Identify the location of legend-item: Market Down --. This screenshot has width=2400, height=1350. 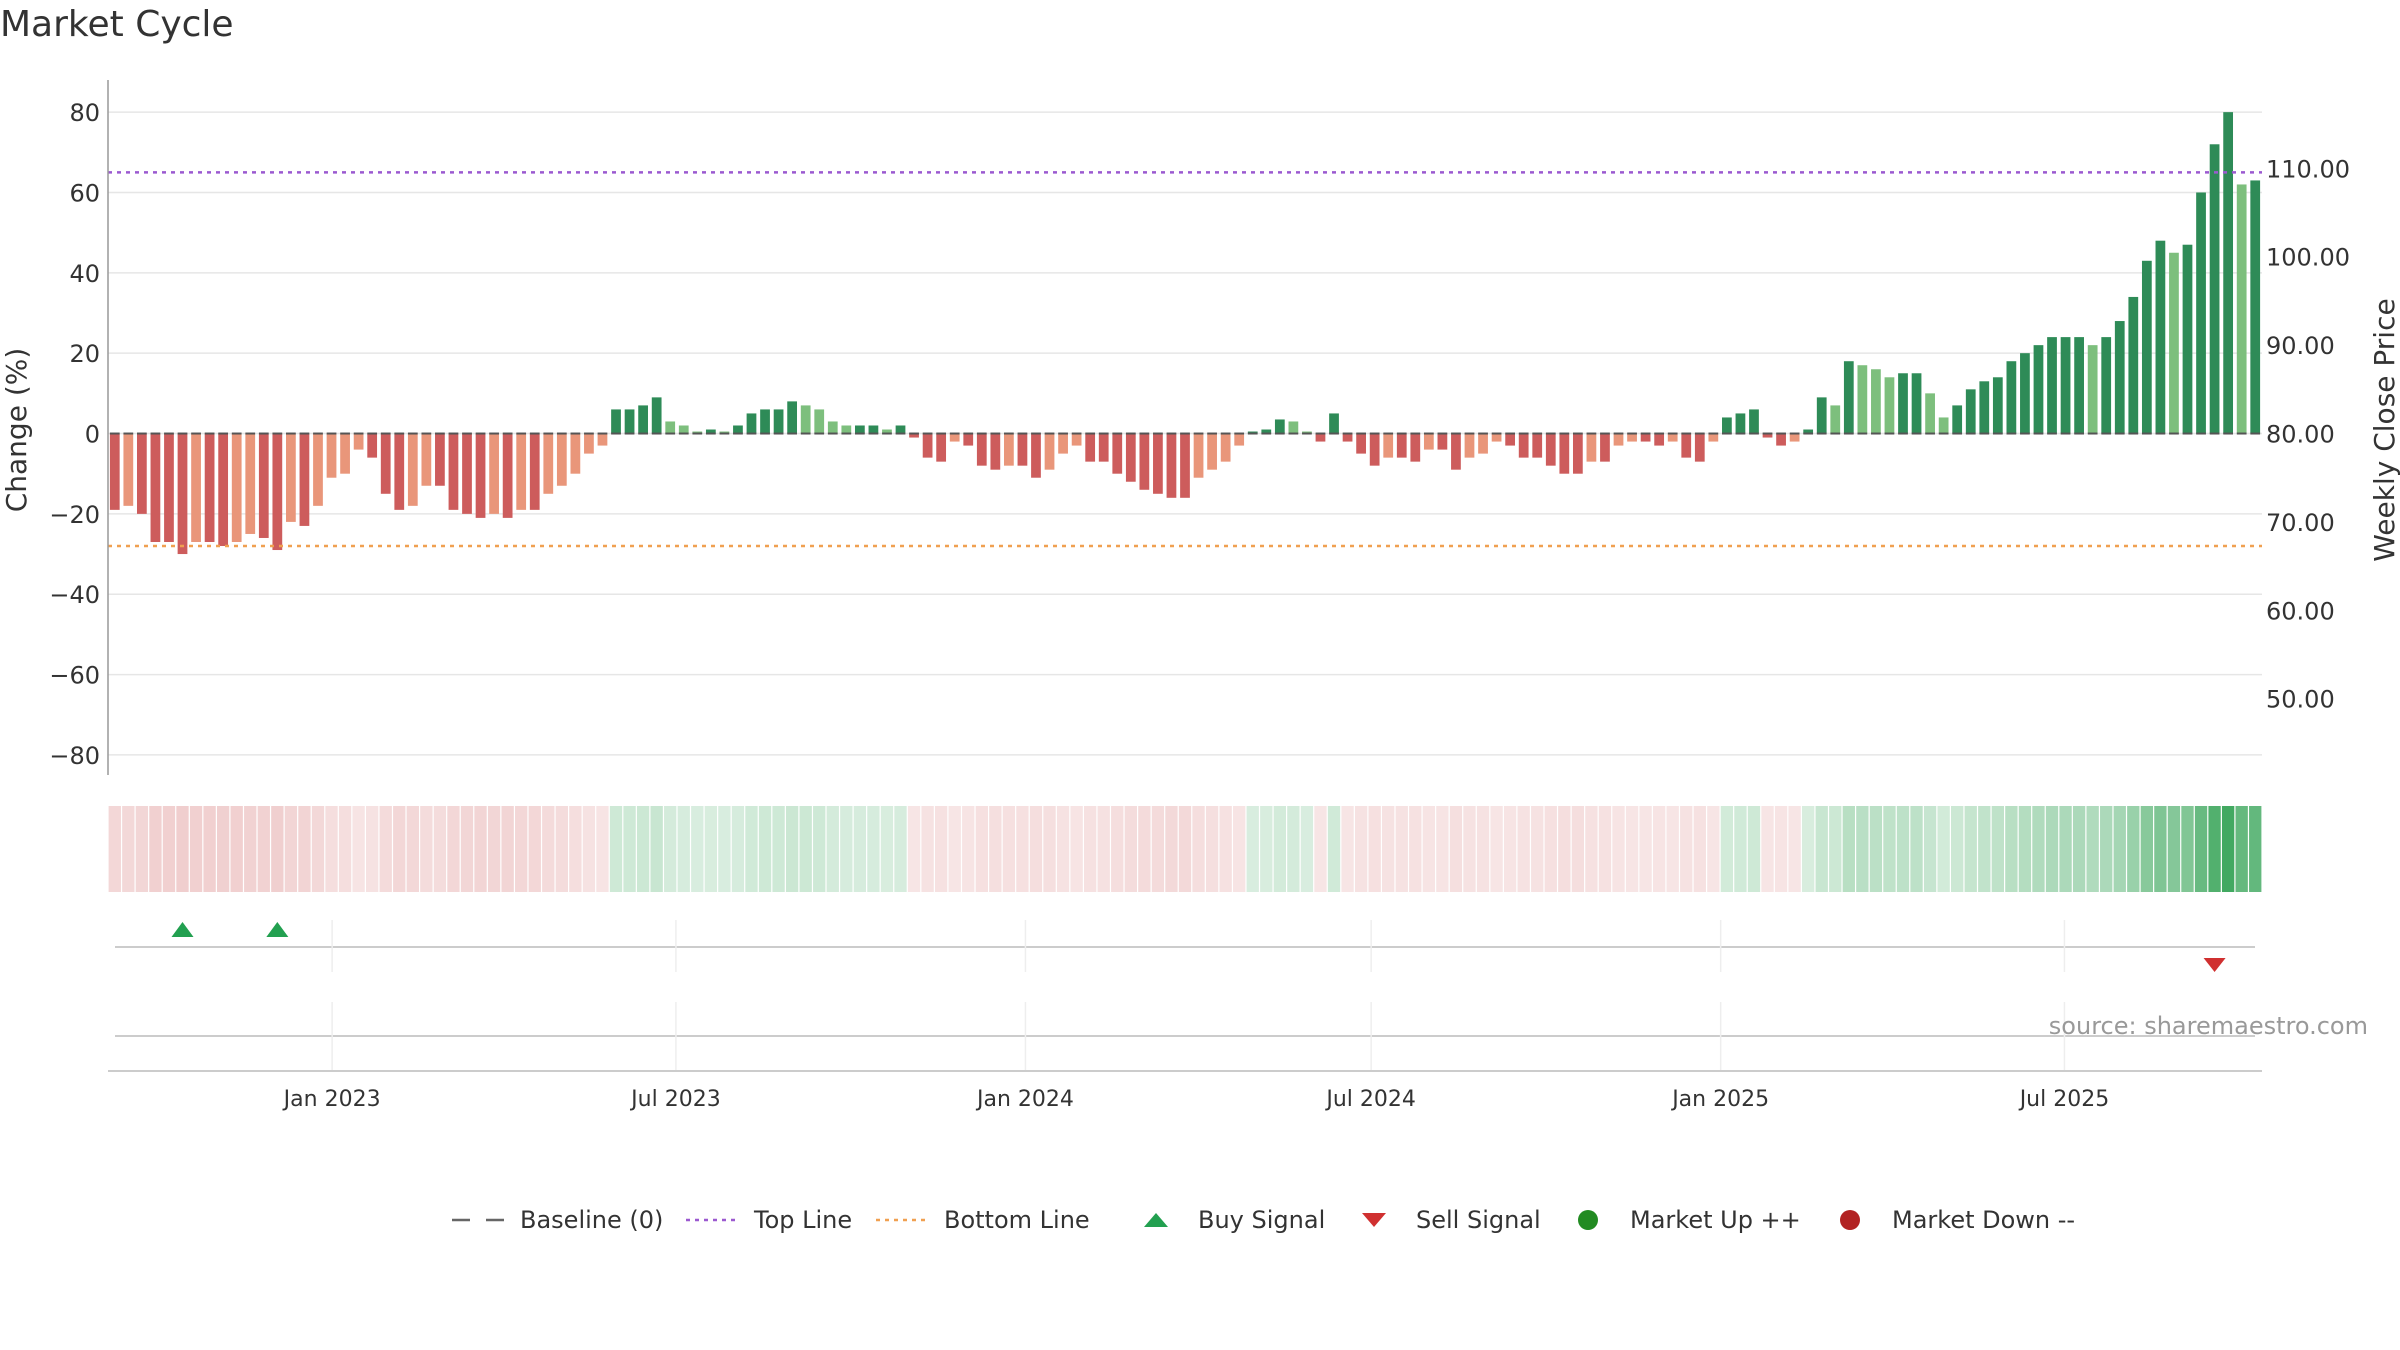
(1948, 1220).